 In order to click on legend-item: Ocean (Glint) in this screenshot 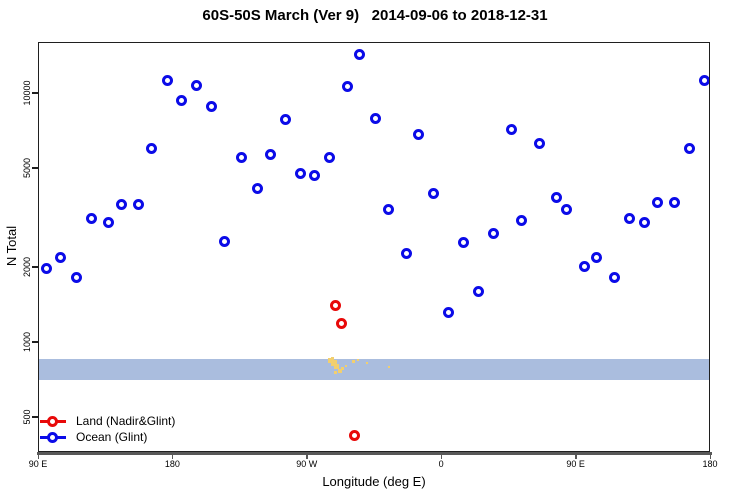, I will do `click(150, 437)`.